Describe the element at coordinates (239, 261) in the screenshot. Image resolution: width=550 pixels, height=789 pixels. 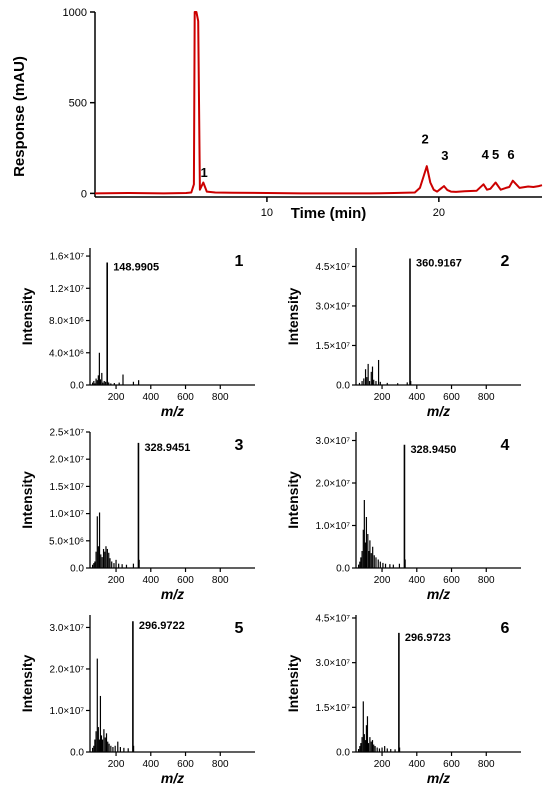
I see `panel-number: 1` at that location.